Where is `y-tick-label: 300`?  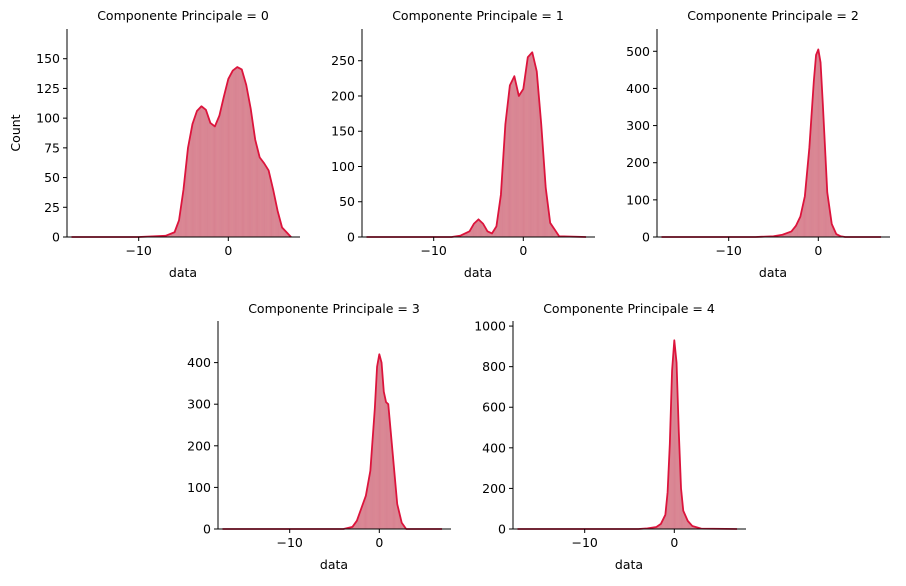 y-tick-label: 300 is located at coordinates (638, 125).